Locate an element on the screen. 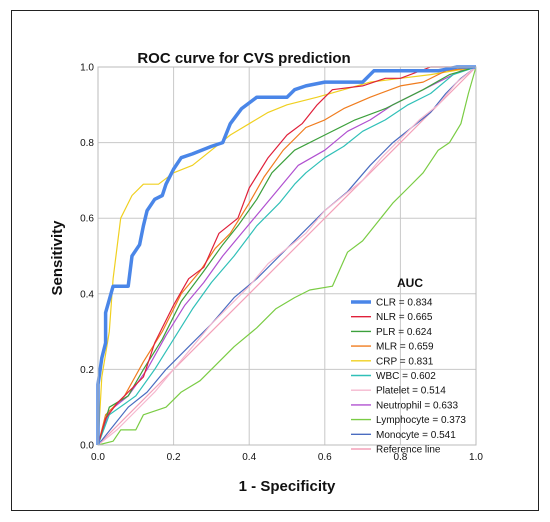  legend-label-9: Monocyte = 0.541 is located at coordinates (416, 435).